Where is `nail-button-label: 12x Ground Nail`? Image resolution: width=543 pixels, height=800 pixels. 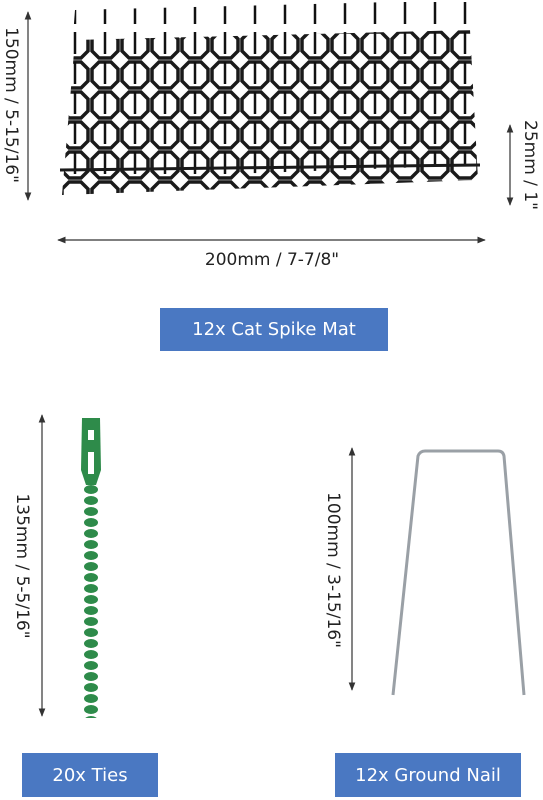 nail-button-label: 12x Ground Nail is located at coordinates (428, 775).